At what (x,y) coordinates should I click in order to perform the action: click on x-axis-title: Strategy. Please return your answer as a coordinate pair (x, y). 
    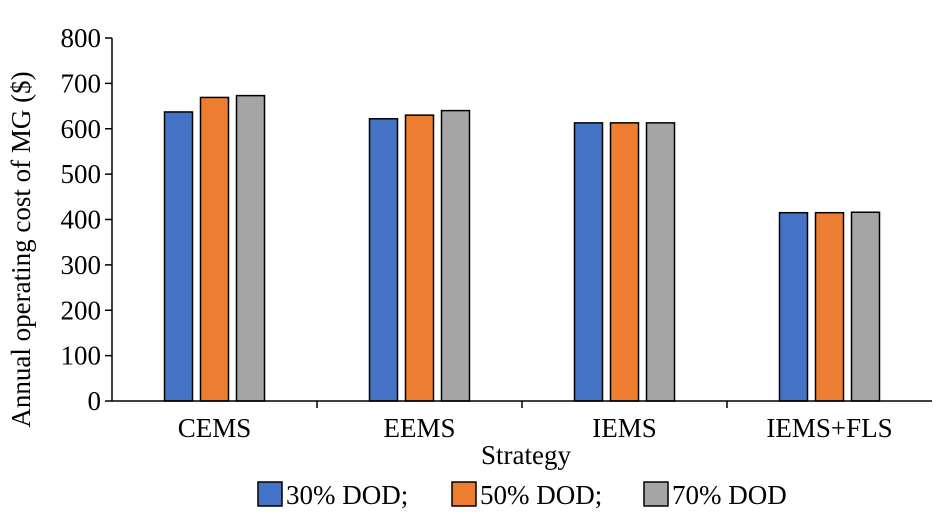
    Looking at the image, I should click on (526, 455).